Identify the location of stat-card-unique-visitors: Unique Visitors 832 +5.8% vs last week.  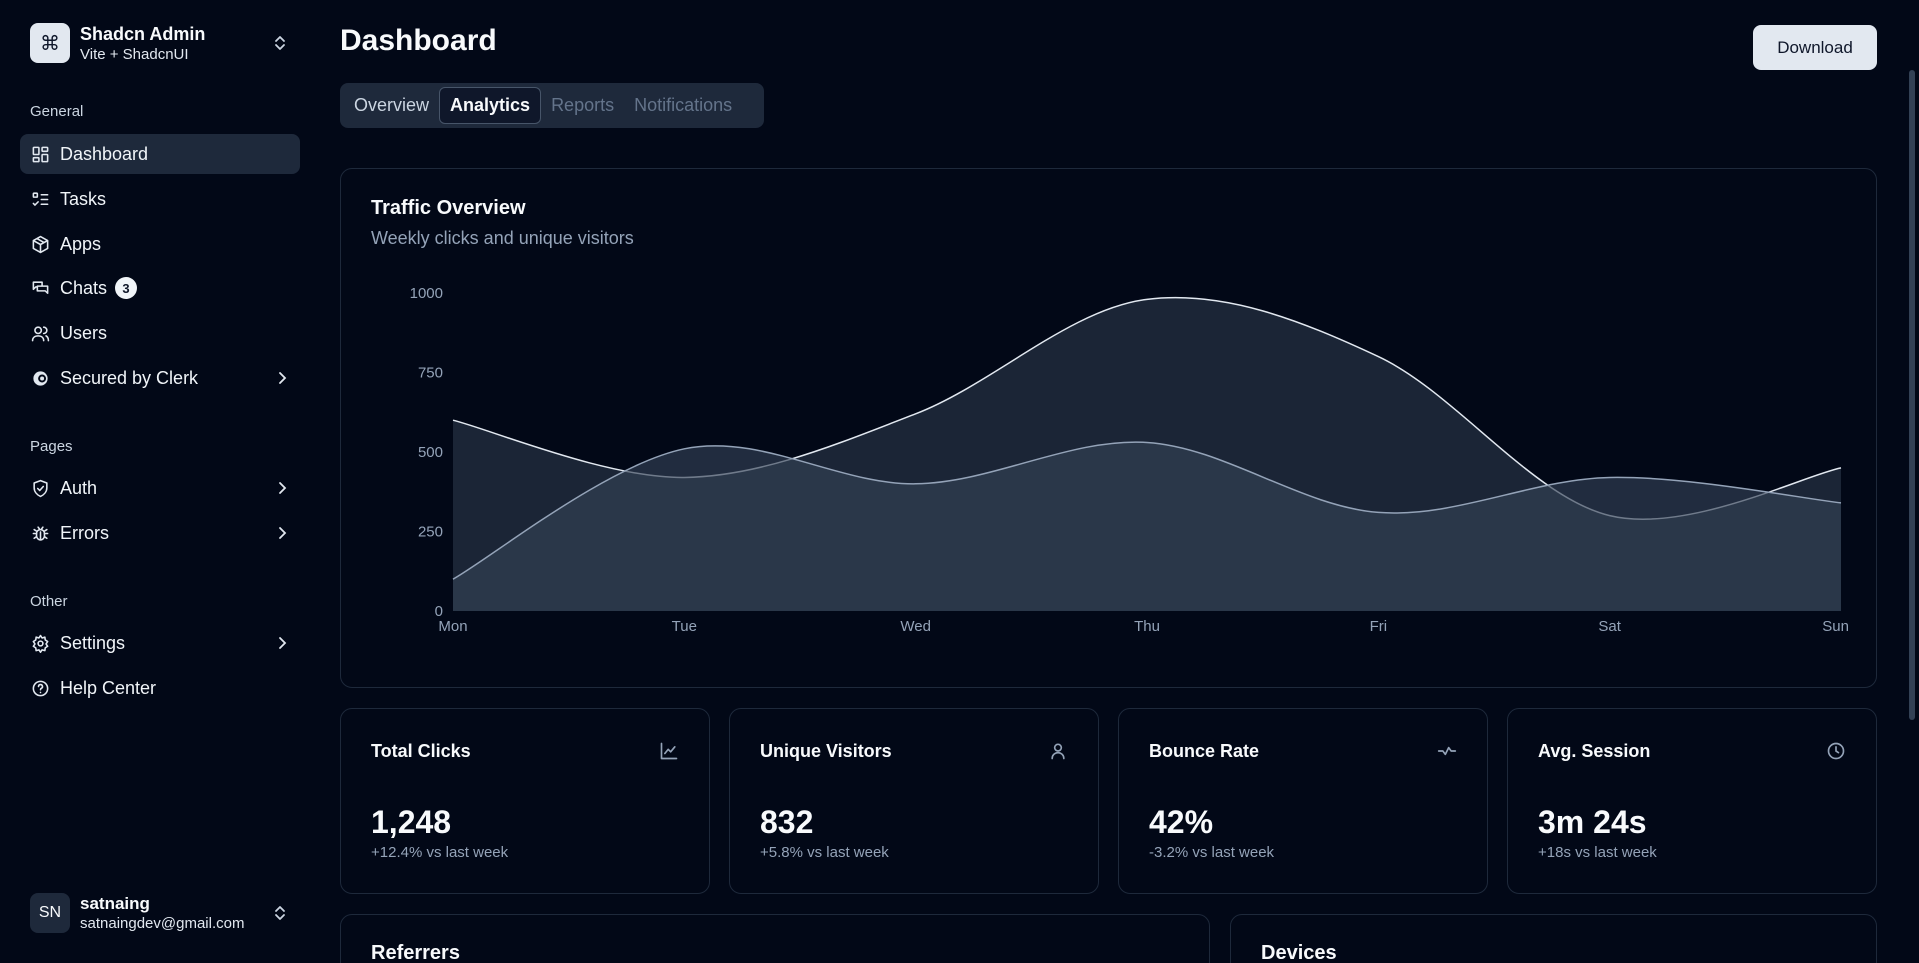
(914, 801).